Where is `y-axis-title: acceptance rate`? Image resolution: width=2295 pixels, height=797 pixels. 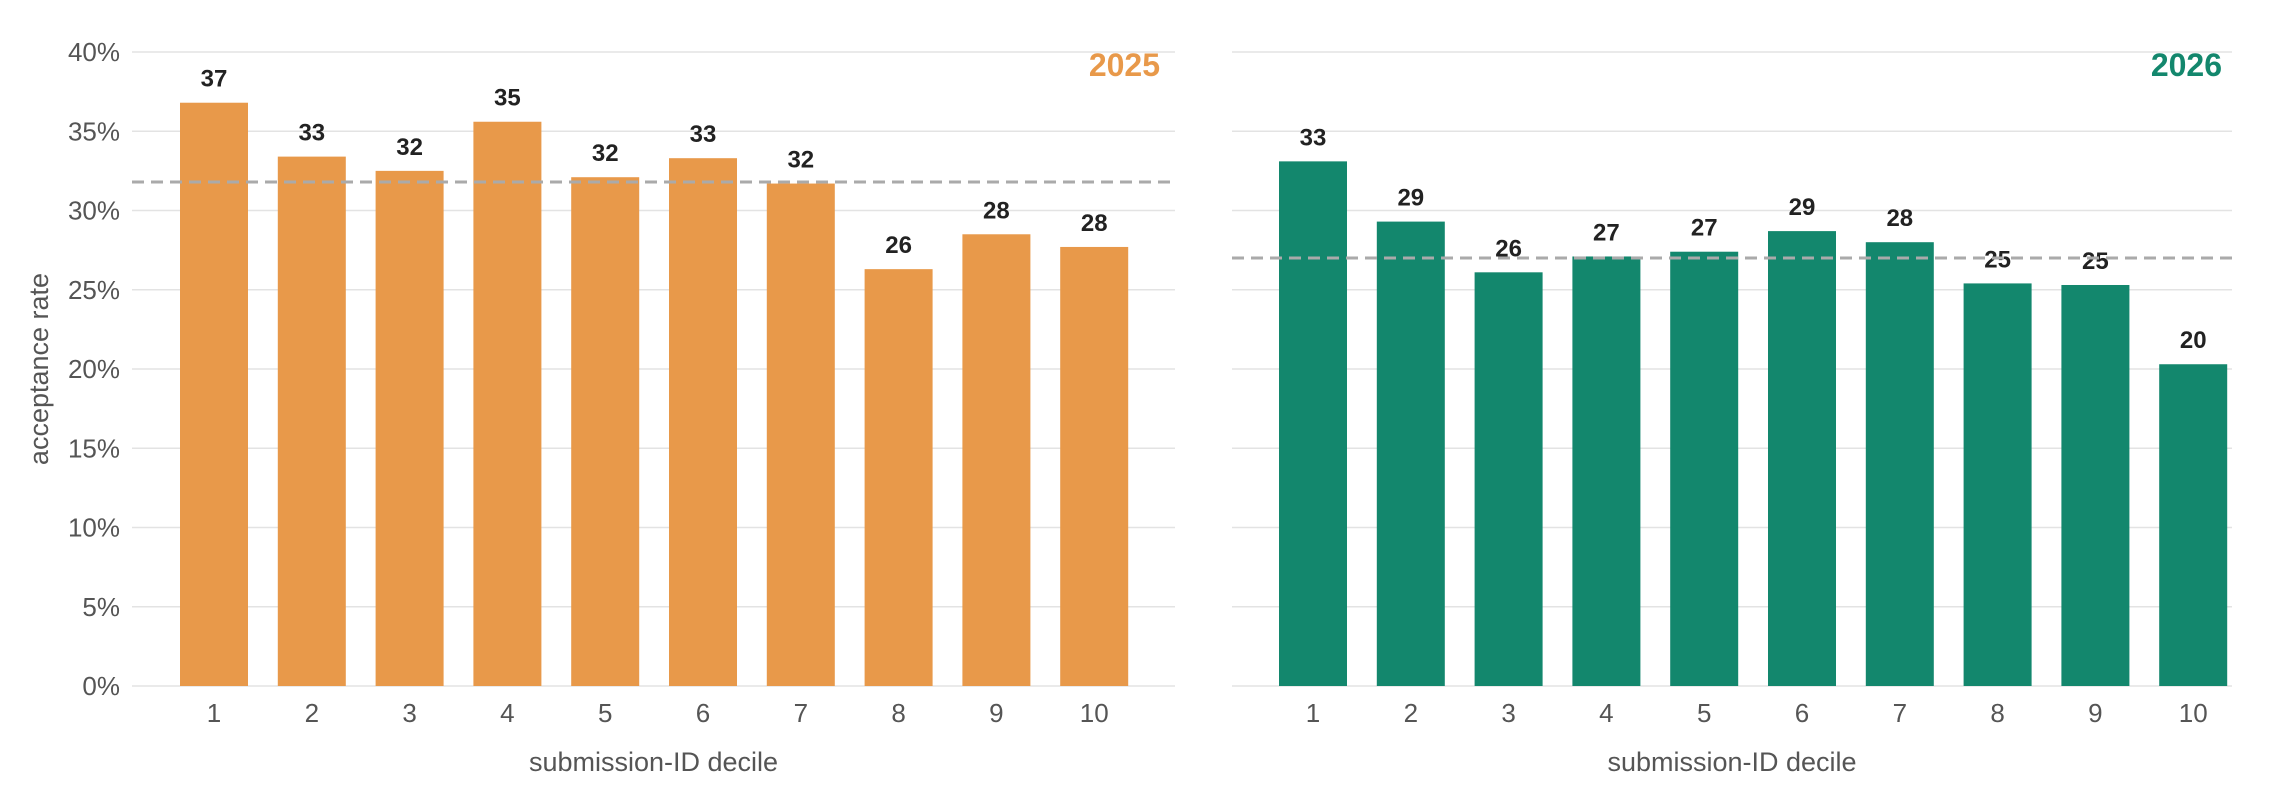
y-axis-title: acceptance rate is located at coordinates (39, 369).